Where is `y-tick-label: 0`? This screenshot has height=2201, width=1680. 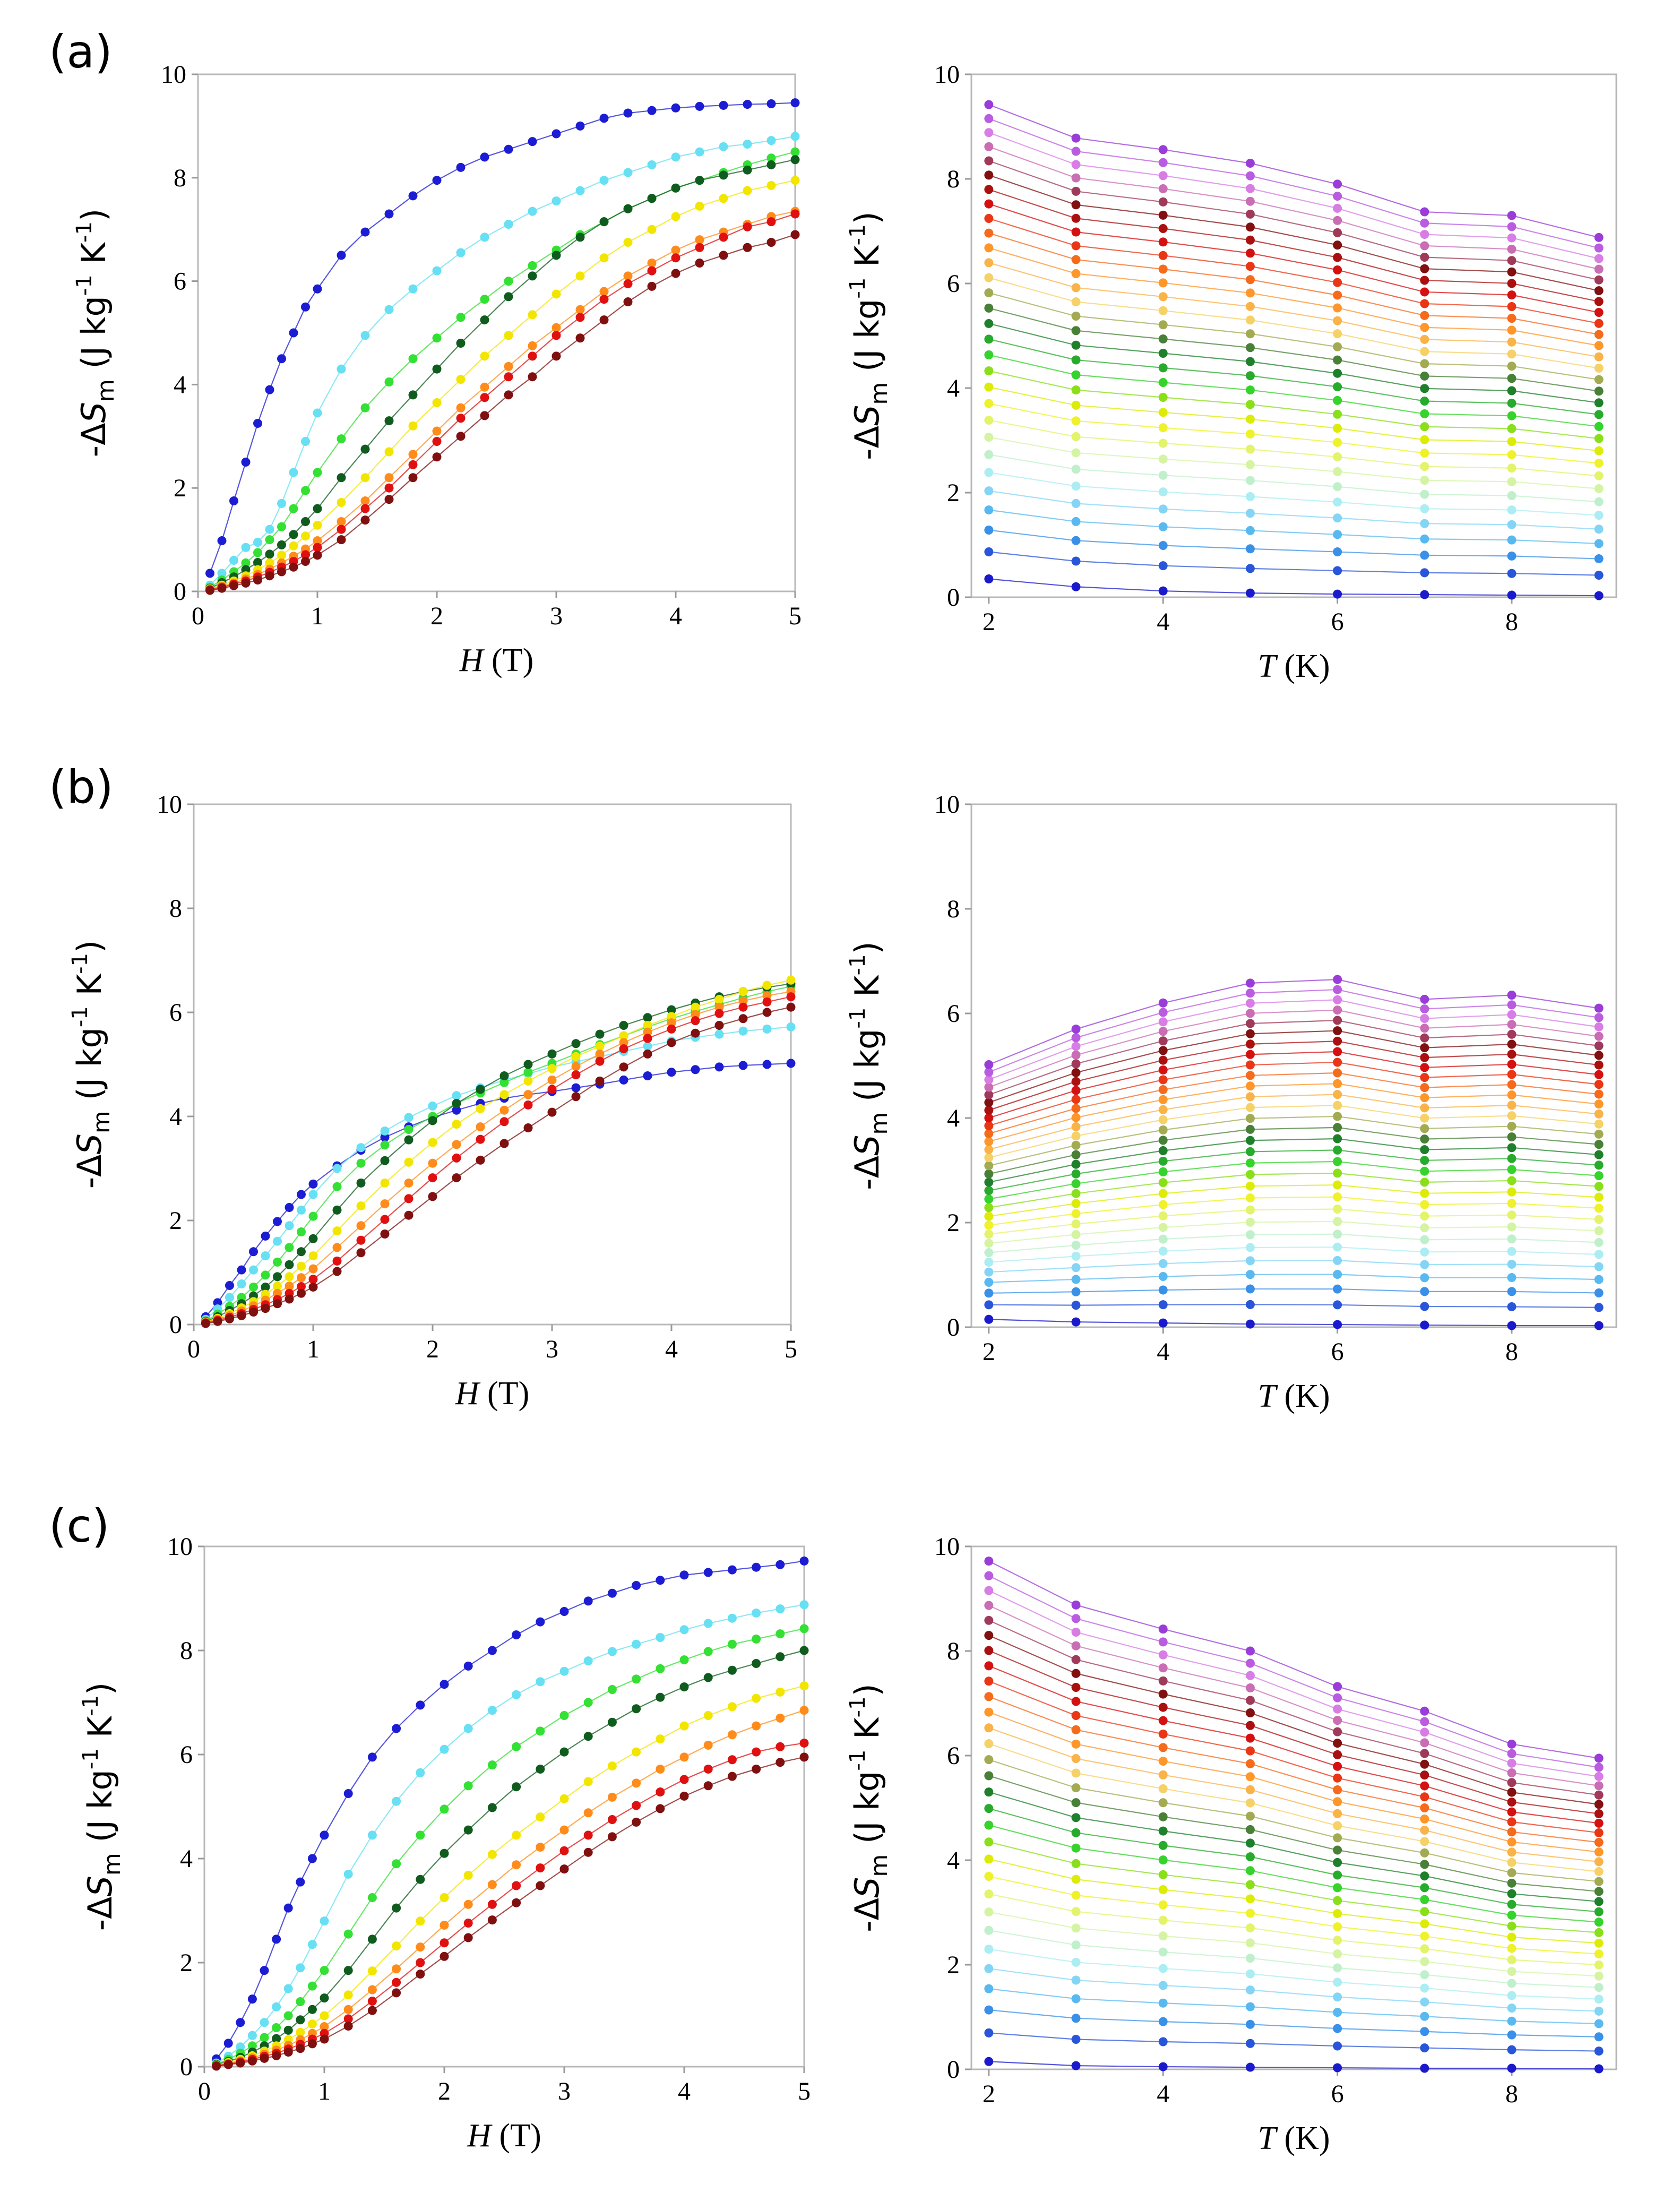
y-tick-label: 0 is located at coordinates (186, 2067).